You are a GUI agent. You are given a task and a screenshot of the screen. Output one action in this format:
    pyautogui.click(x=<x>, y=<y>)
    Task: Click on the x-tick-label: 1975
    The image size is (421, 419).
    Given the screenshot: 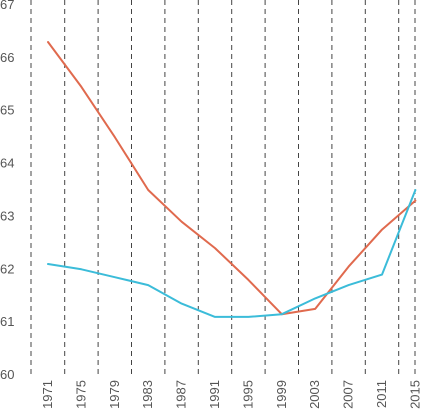 What is the action you would take?
    pyautogui.click(x=80, y=394)
    